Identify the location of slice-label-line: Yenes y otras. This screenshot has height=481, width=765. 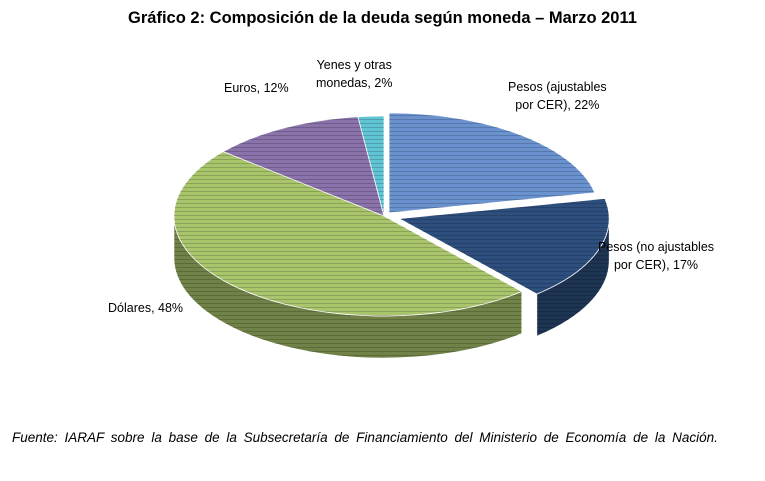
(354, 65).